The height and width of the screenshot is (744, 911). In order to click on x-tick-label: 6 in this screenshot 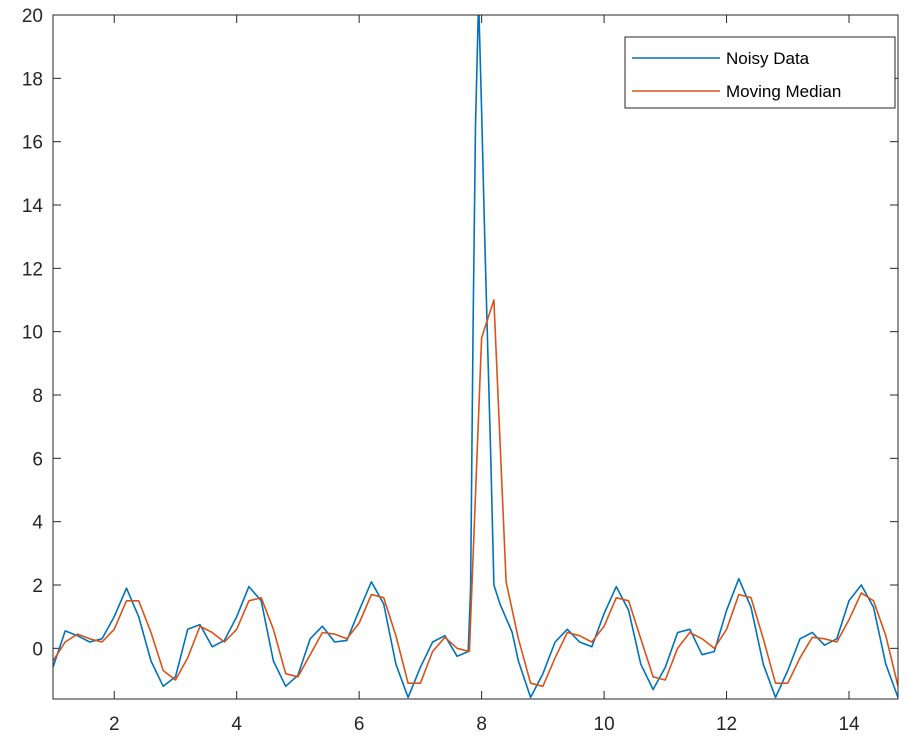, I will do `click(359, 724)`.